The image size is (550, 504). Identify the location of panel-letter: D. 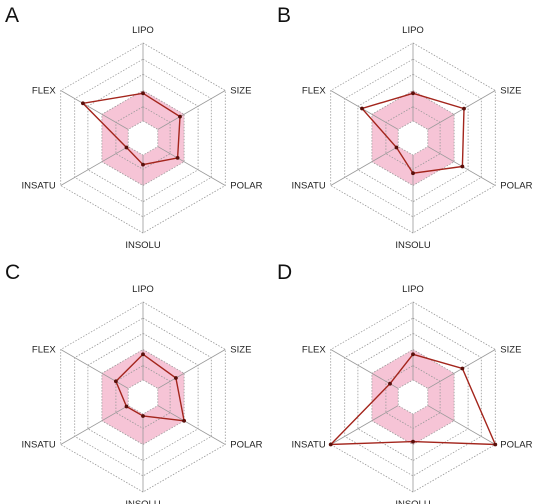
(284, 272).